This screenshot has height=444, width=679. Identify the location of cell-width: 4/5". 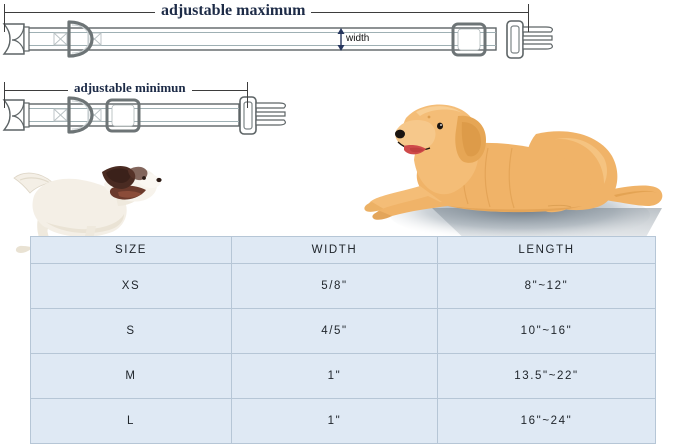
(334, 331).